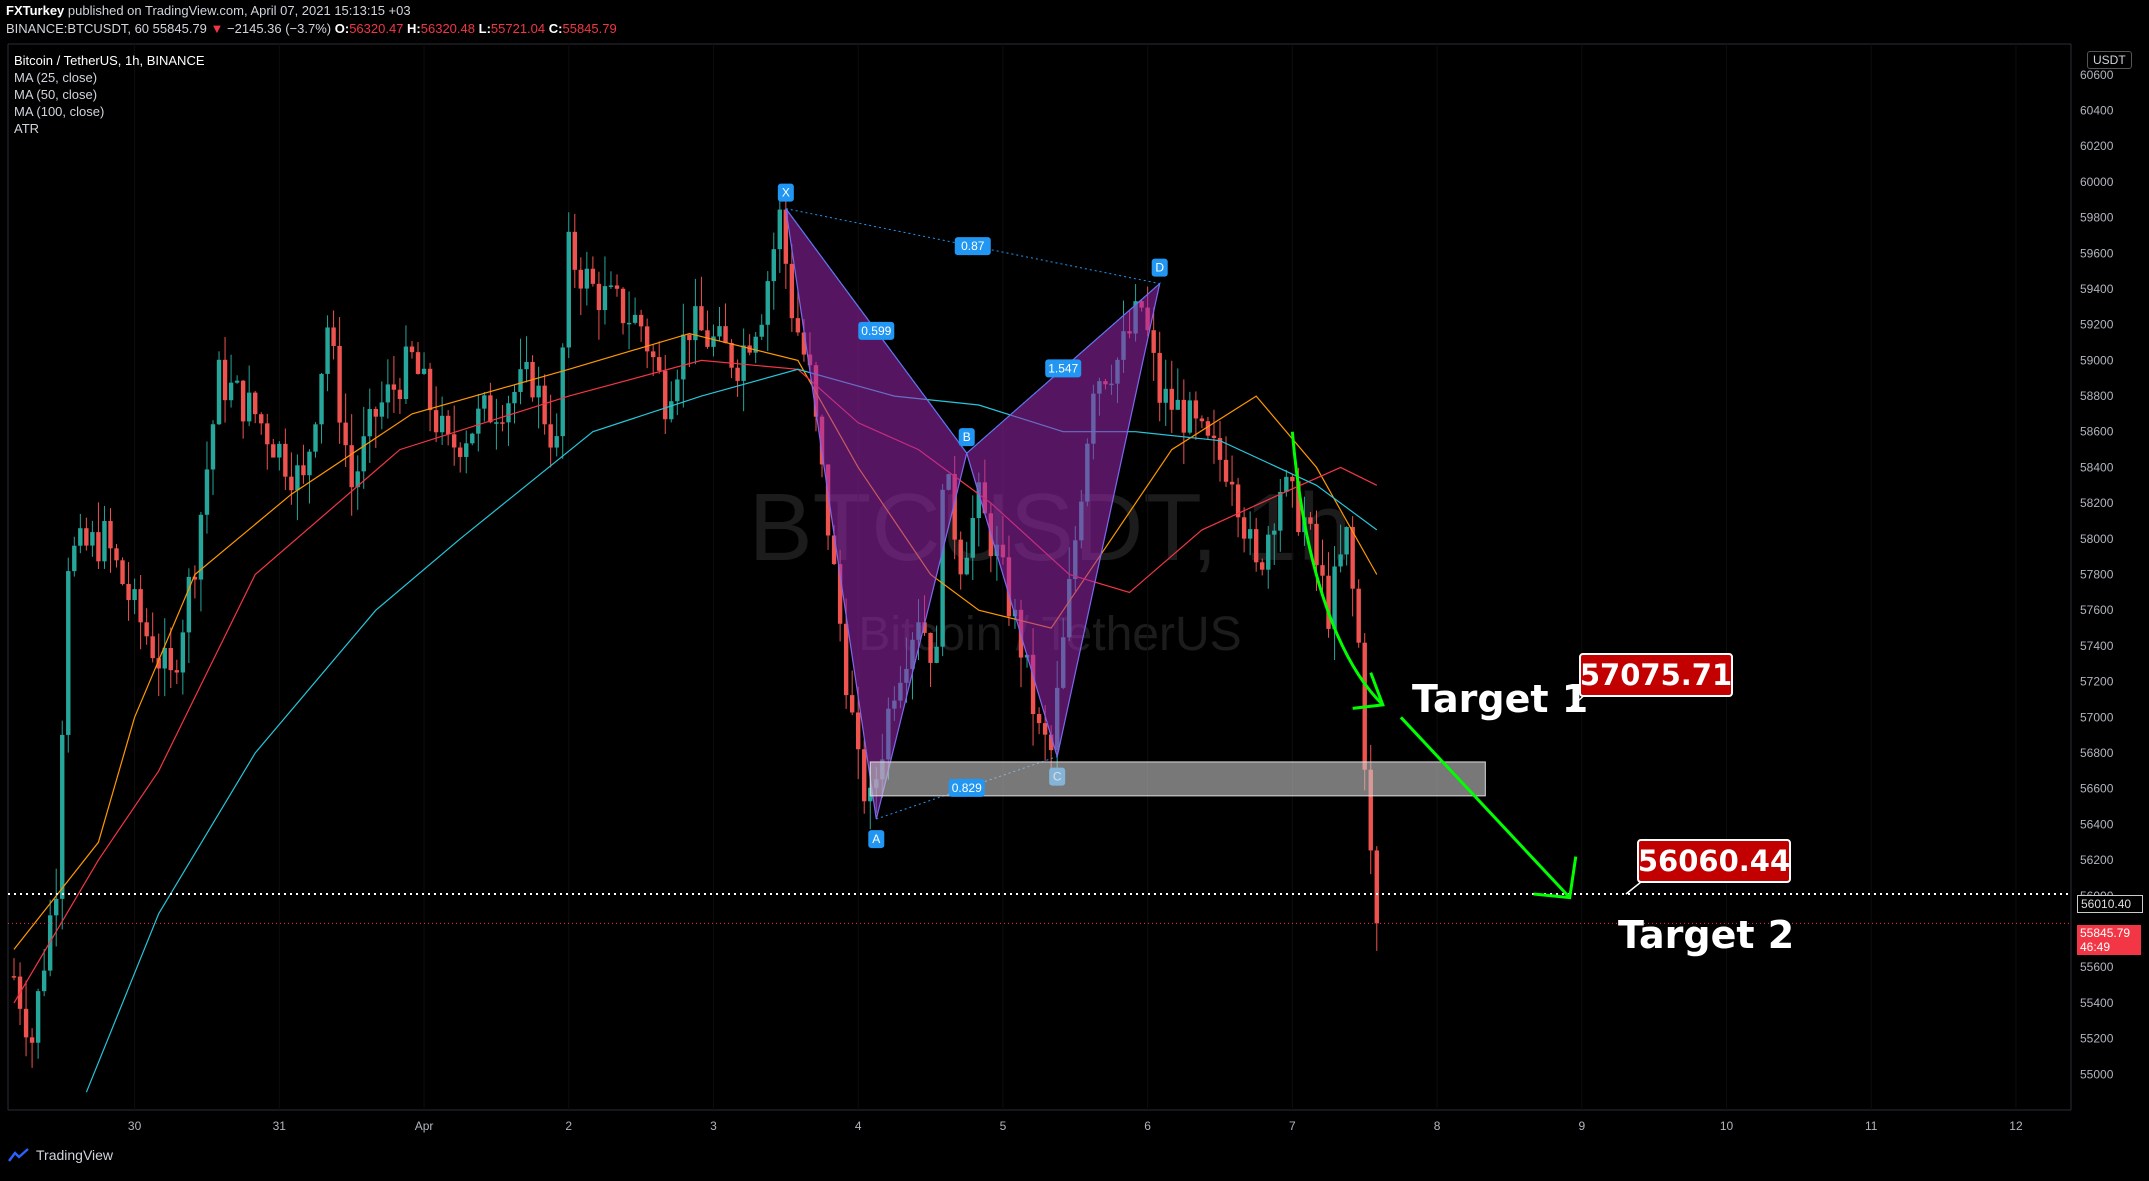  Describe the element at coordinates (447, 28) in the screenshot. I see `high-value: 56320.48` at that location.